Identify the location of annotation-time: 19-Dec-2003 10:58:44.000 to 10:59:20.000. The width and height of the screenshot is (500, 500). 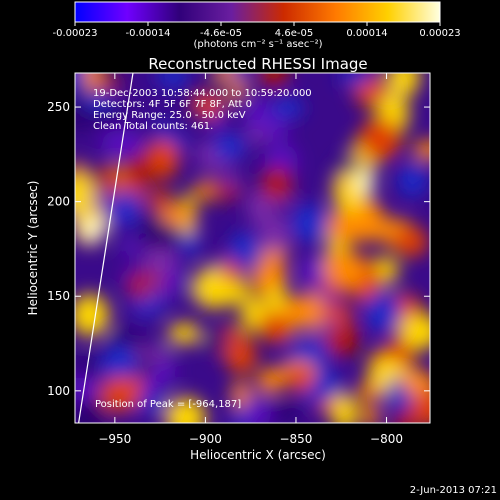
(202, 93).